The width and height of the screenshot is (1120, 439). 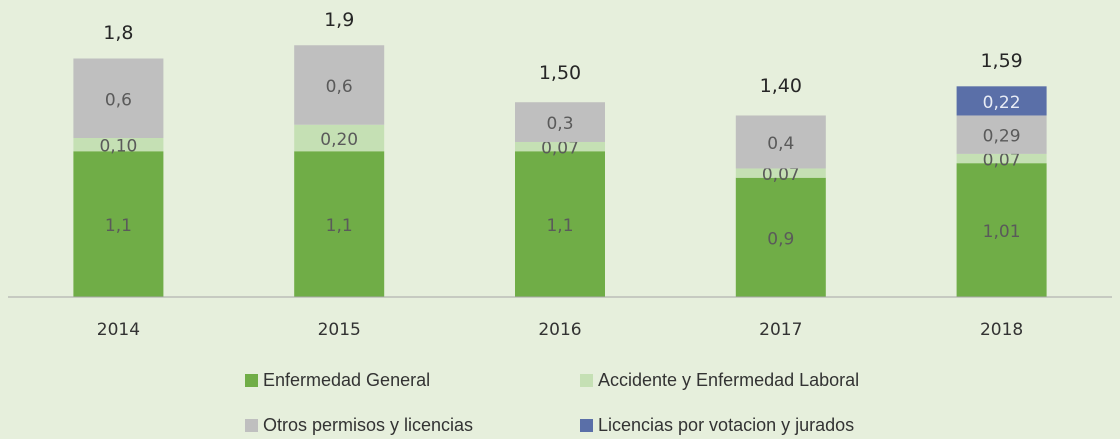 What do you see at coordinates (781, 86) in the screenshot?
I see `total-label: 1,40` at bounding box center [781, 86].